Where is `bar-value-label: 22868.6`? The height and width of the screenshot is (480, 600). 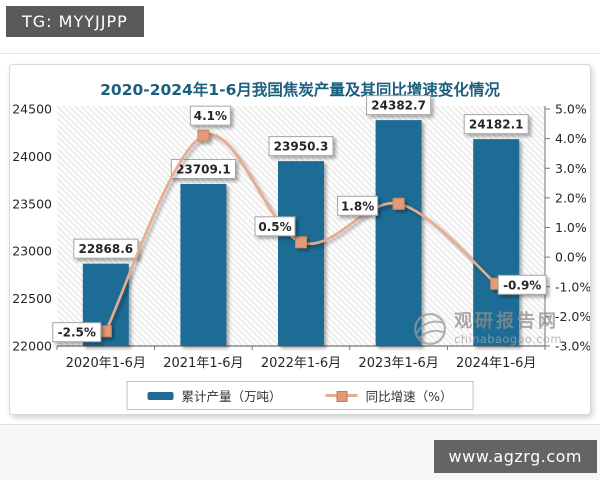
bar-value-label: 22868.6 is located at coordinates (105, 249).